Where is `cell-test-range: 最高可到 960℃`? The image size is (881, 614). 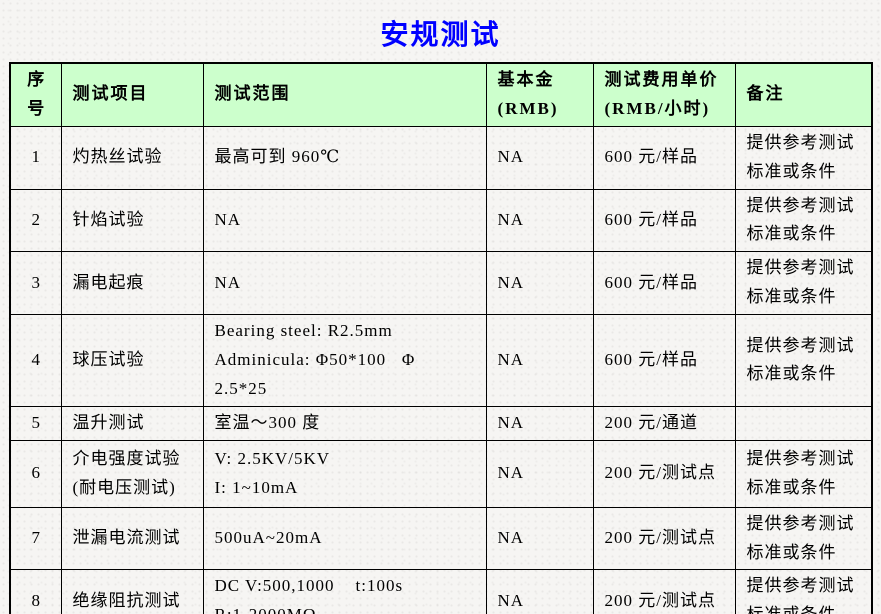
cell-test-range: 最高可到 960℃ is located at coordinates (344, 157).